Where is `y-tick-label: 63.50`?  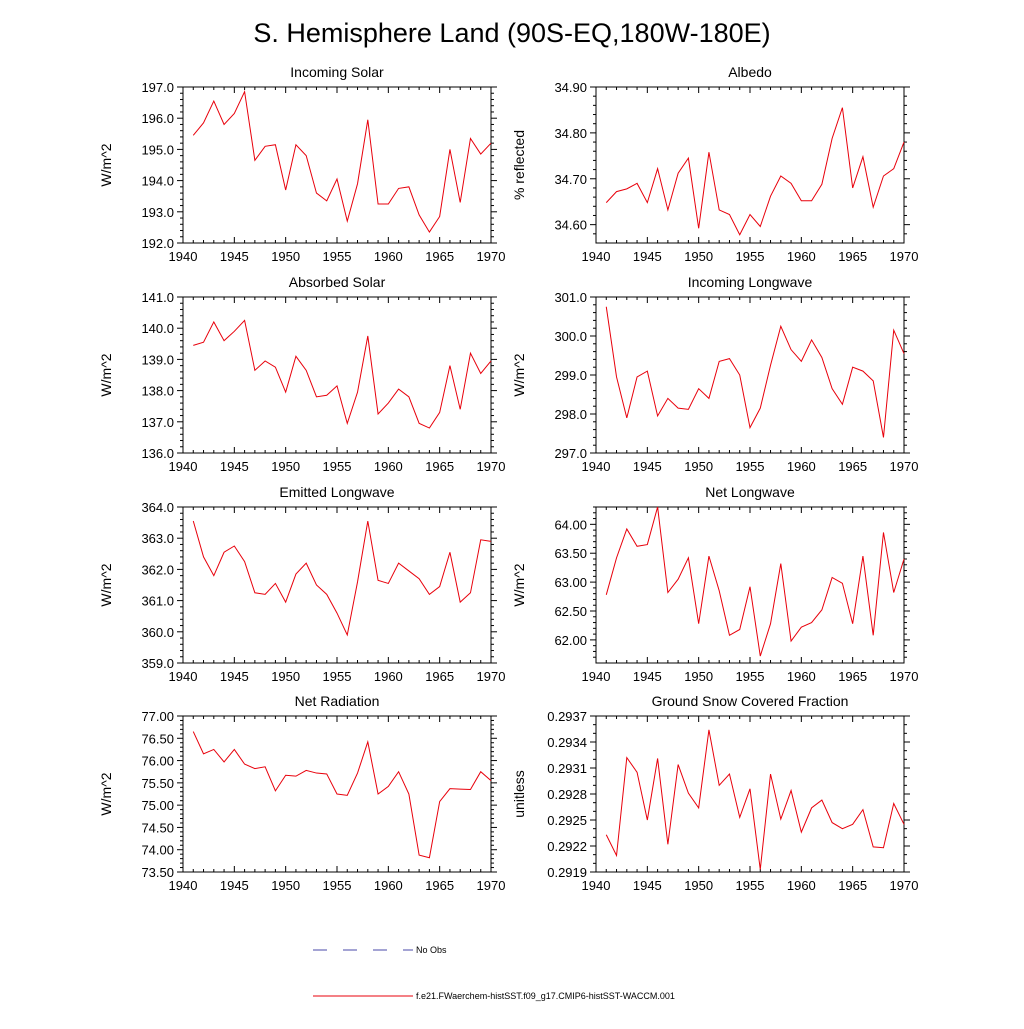 y-tick-label: 63.50 is located at coordinates (570, 553).